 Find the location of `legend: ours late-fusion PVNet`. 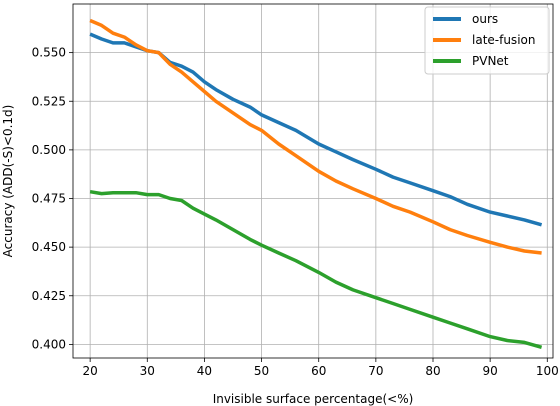

legend: ours late-fusion PVNet is located at coordinates (487, 40).